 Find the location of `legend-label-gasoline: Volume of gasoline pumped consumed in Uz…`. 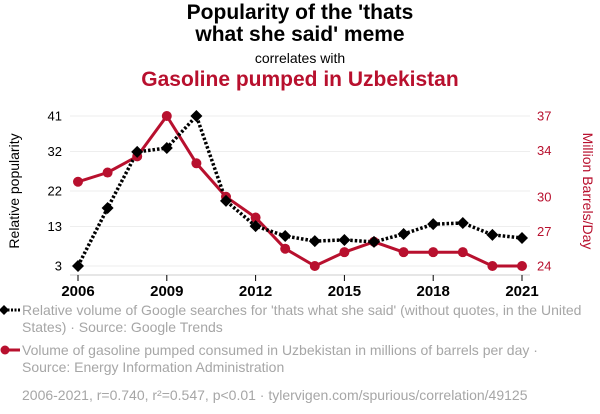

legend-label-gasoline: Volume of gasoline pumped consumed in Uz… is located at coordinates (280, 358).